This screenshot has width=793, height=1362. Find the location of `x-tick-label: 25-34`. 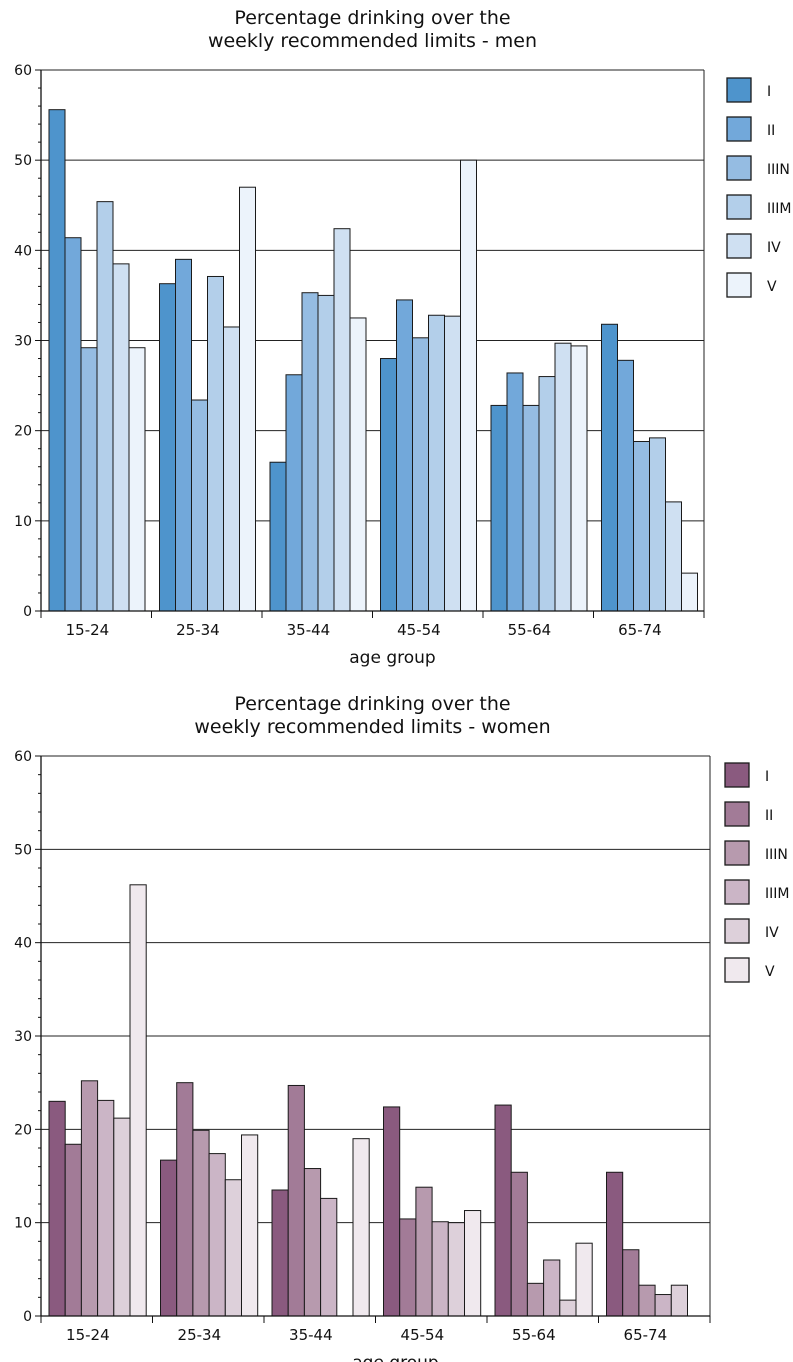

x-tick-label: 25-34 is located at coordinates (200, 1335).